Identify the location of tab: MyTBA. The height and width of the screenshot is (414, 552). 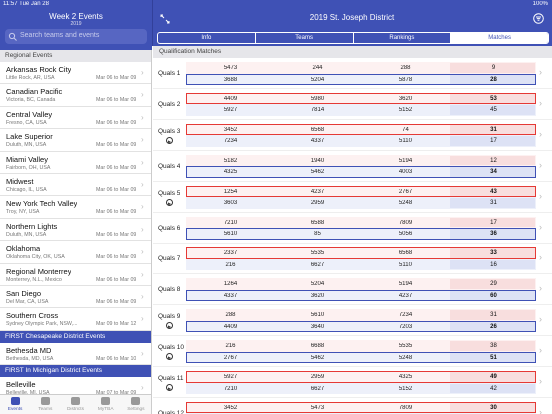
(106, 404).